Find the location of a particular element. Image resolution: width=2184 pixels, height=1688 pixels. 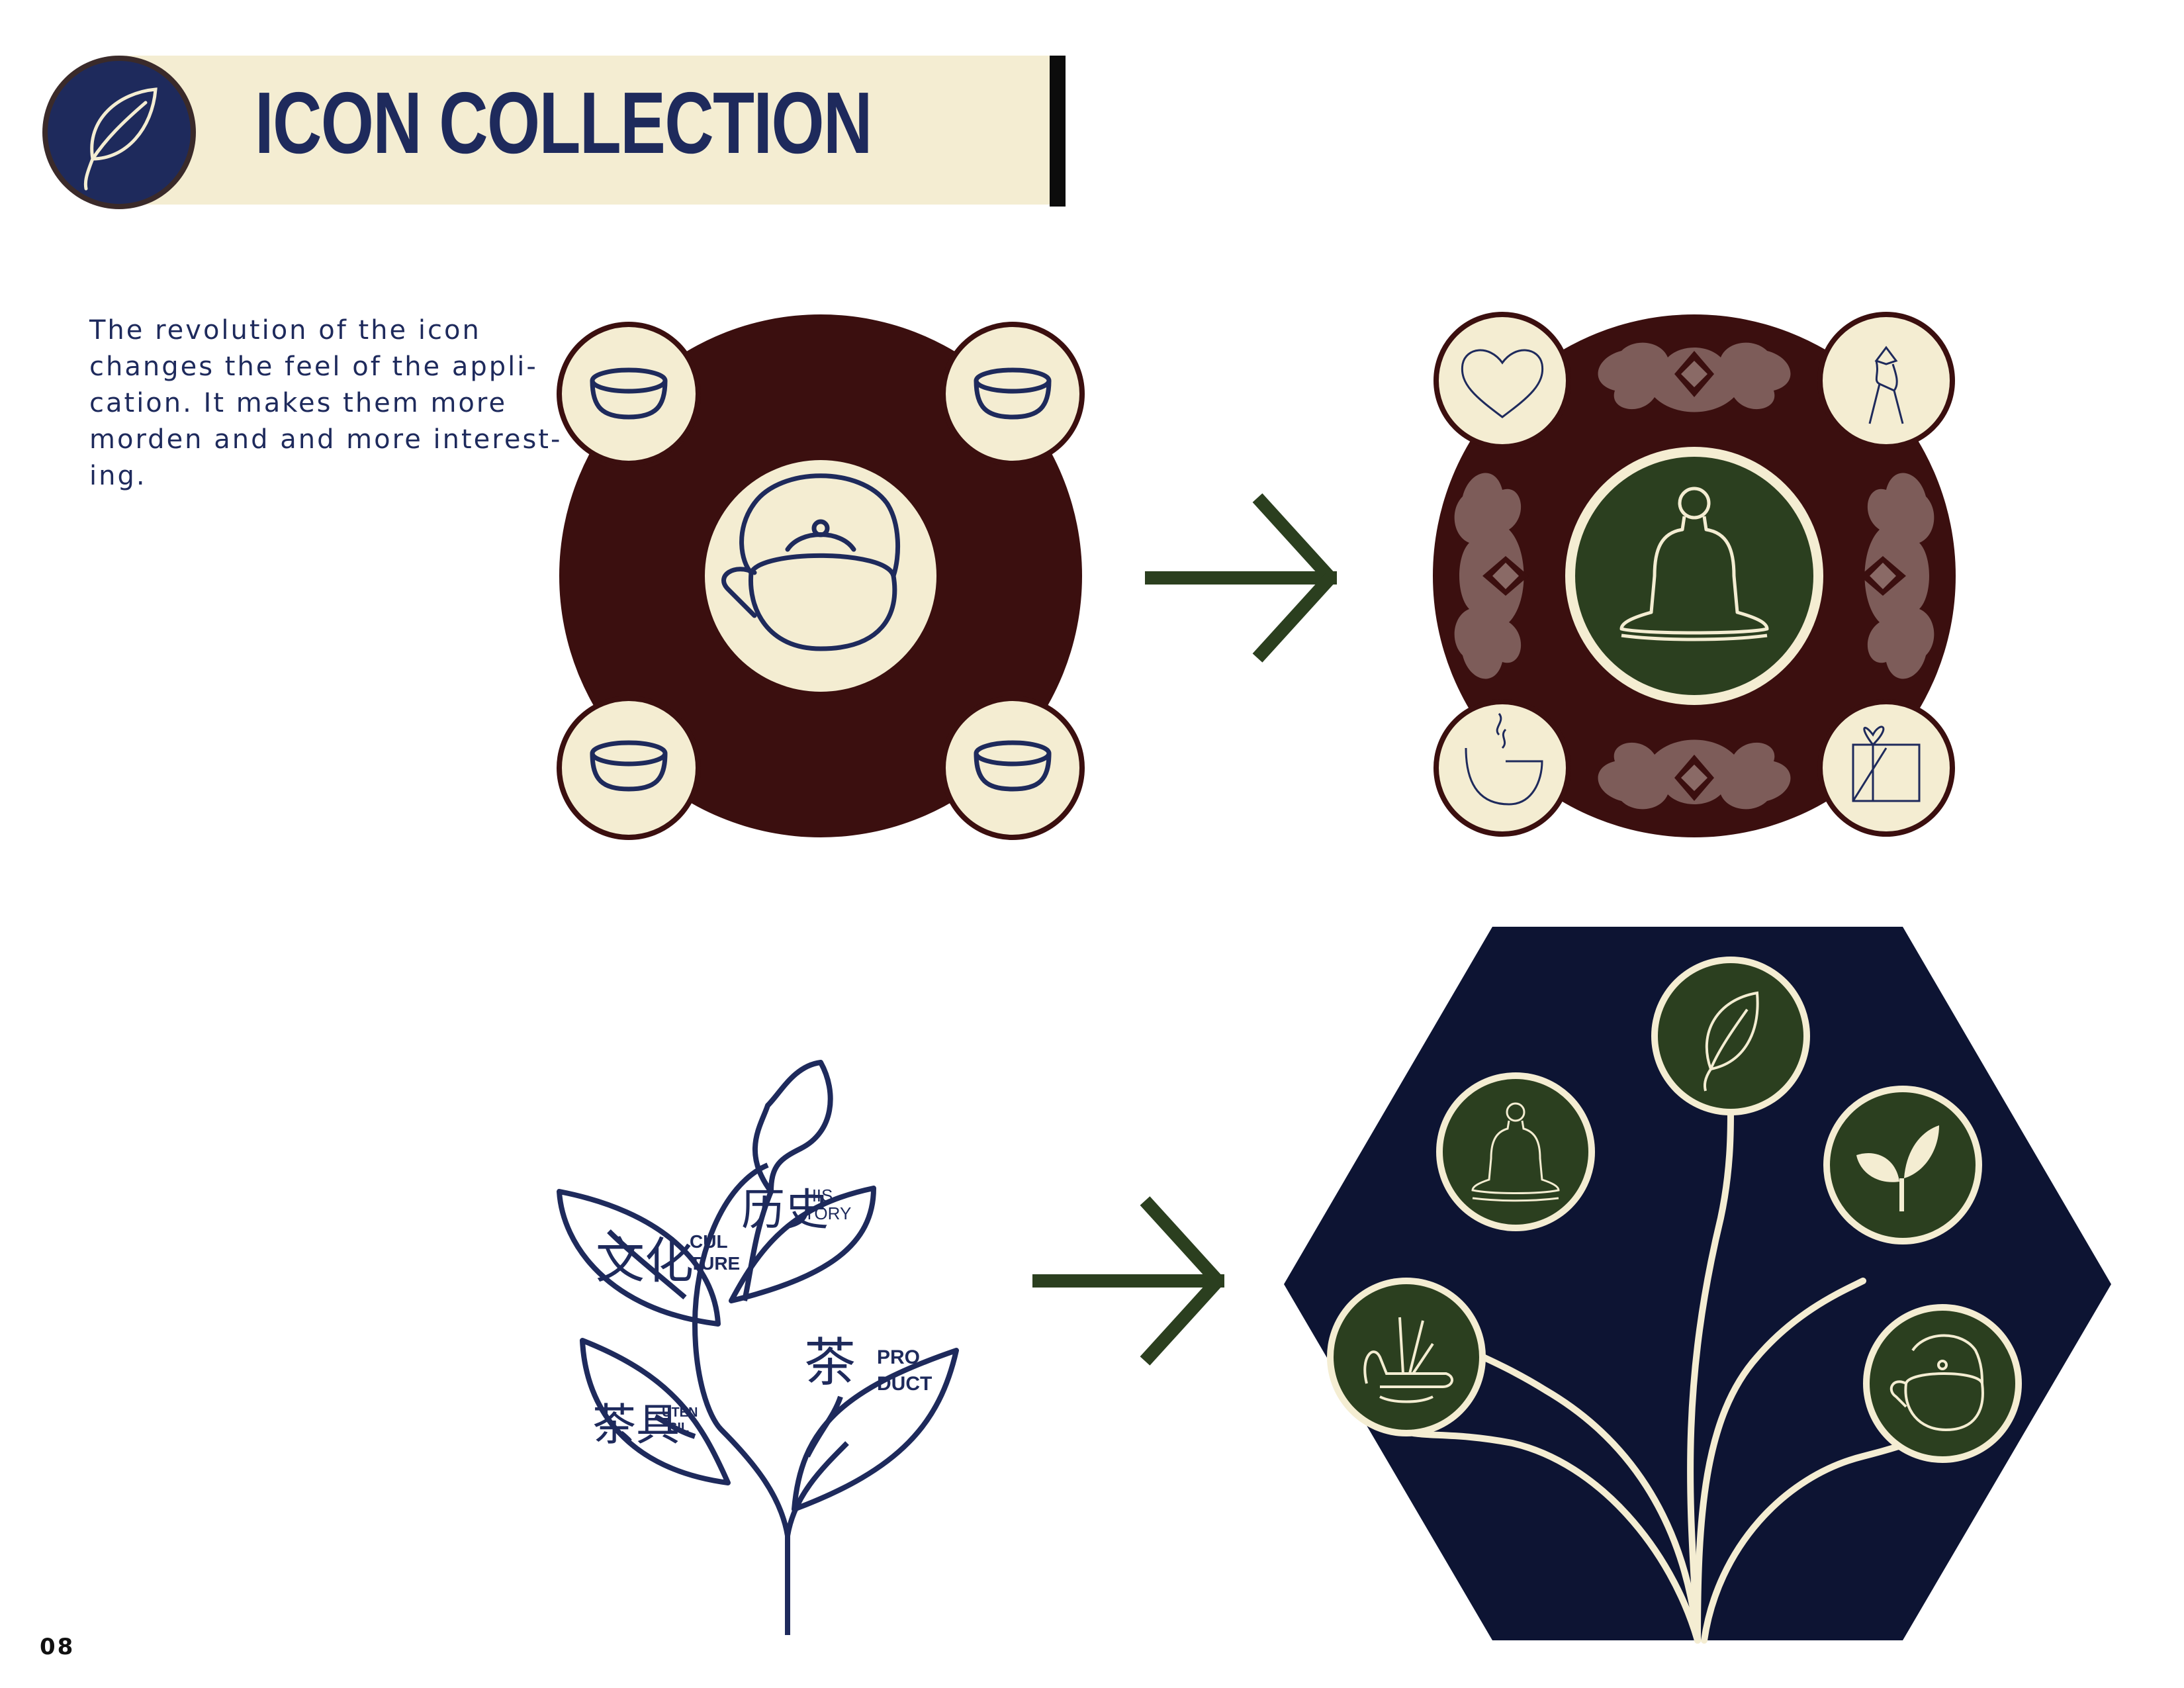

culture-en-top-label: CUL is located at coordinates (709, 1241).